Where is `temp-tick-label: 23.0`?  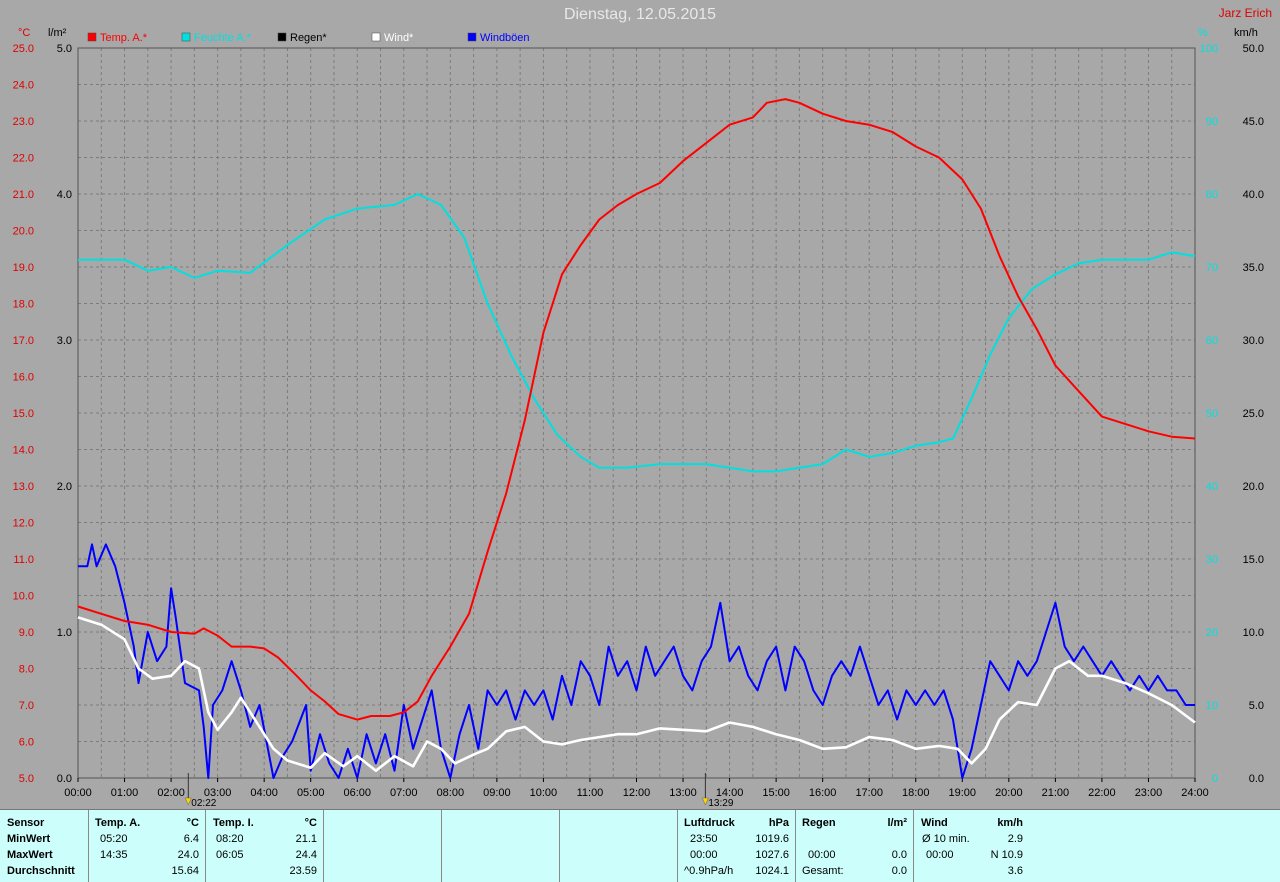
temp-tick-label: 23.0 is located at coordinates (23, 122).